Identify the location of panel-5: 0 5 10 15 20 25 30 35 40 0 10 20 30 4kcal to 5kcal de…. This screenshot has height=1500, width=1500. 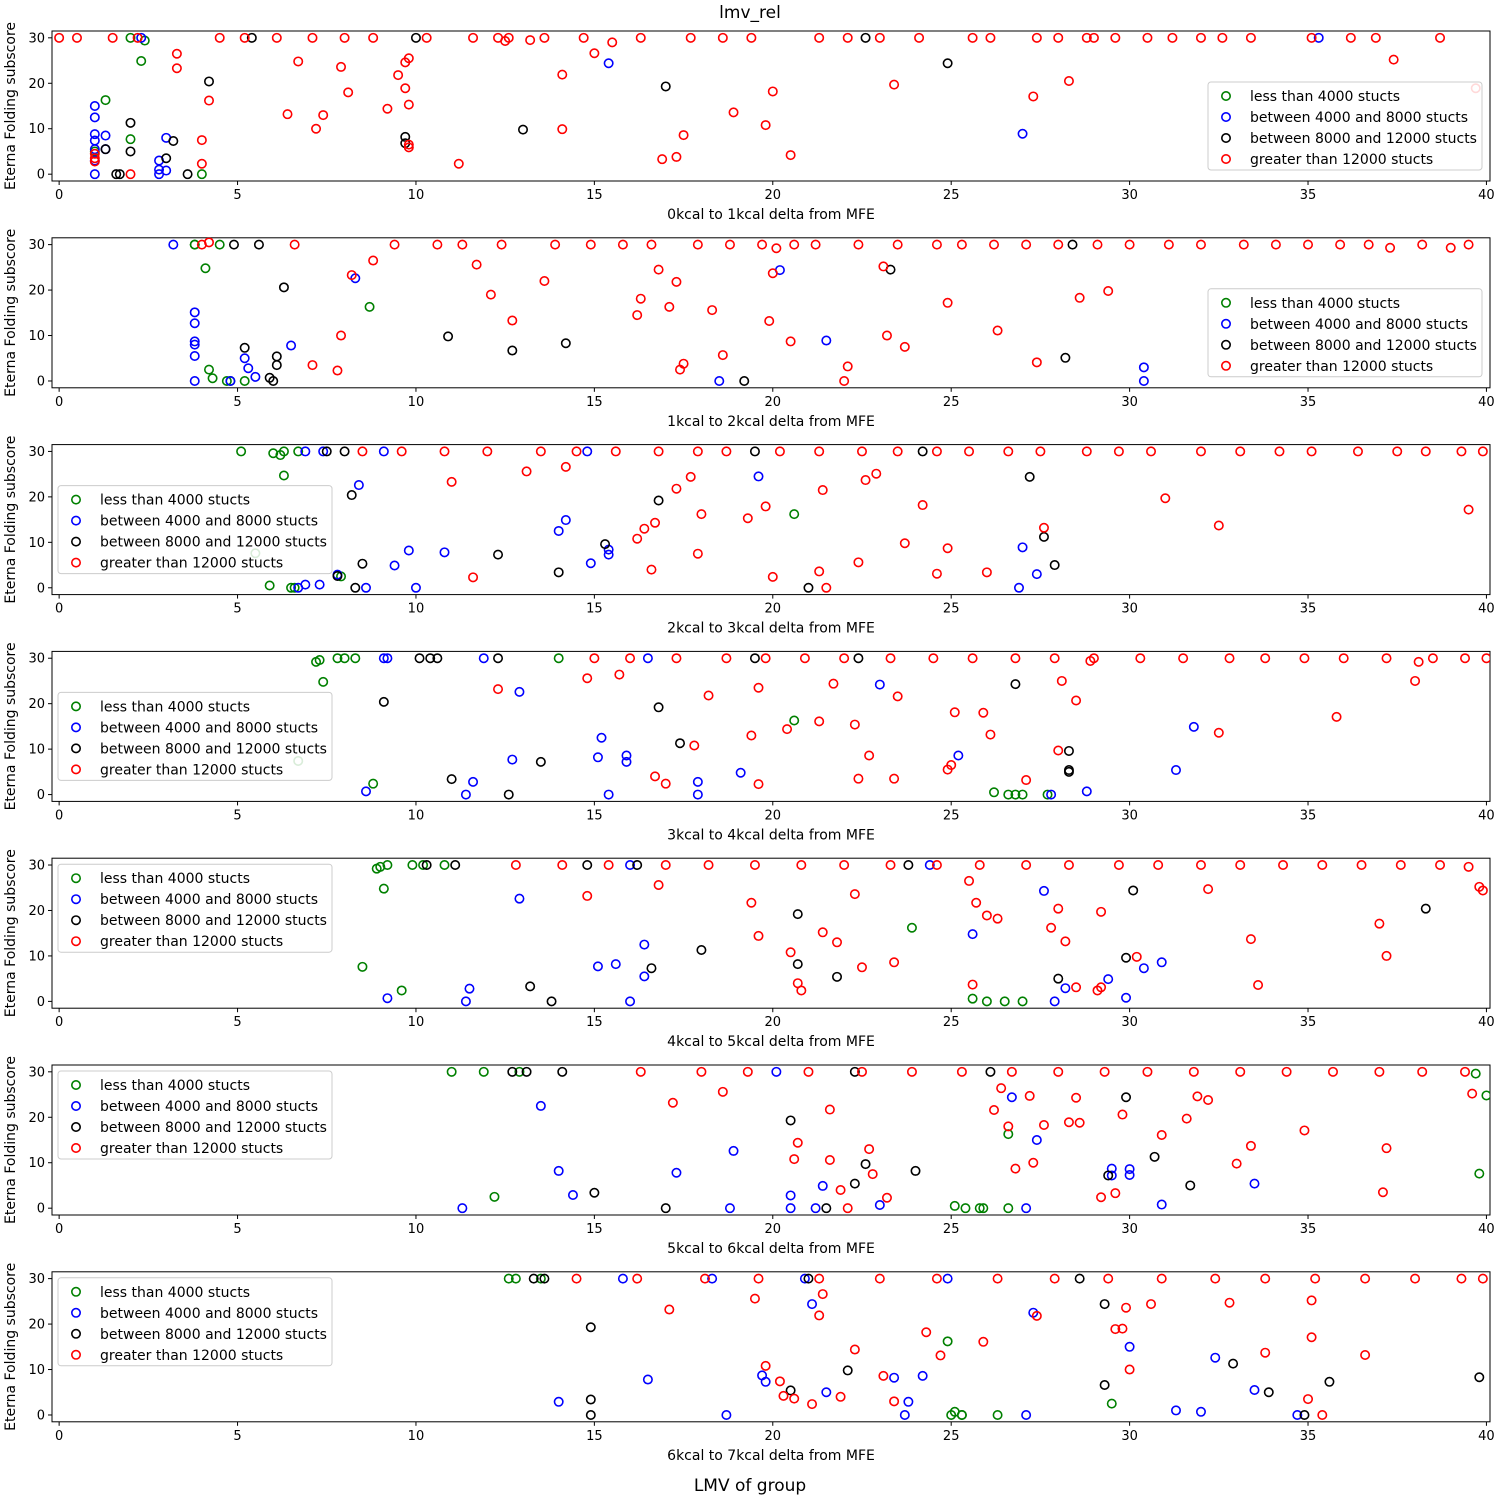
(749, 949).